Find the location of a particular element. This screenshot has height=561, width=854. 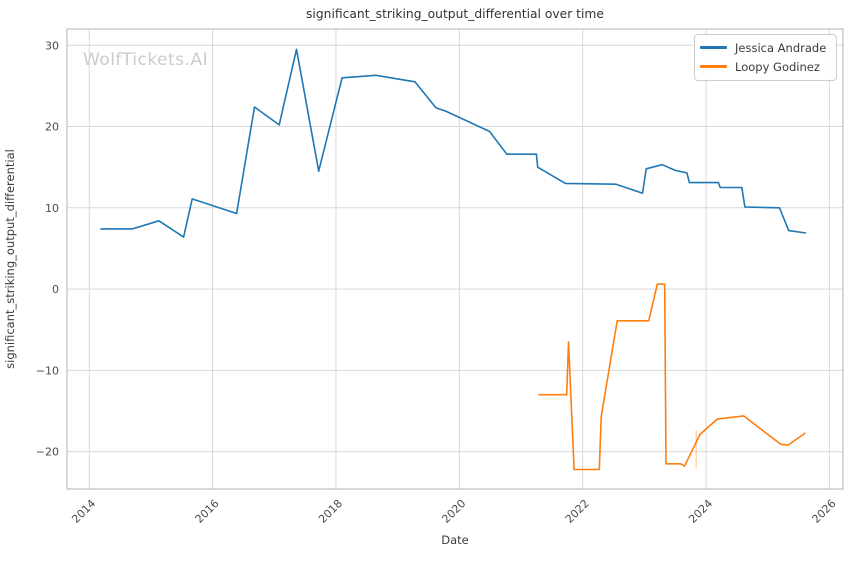

x-tick-label-2024: 2024 is located at coordinates (700, 511).